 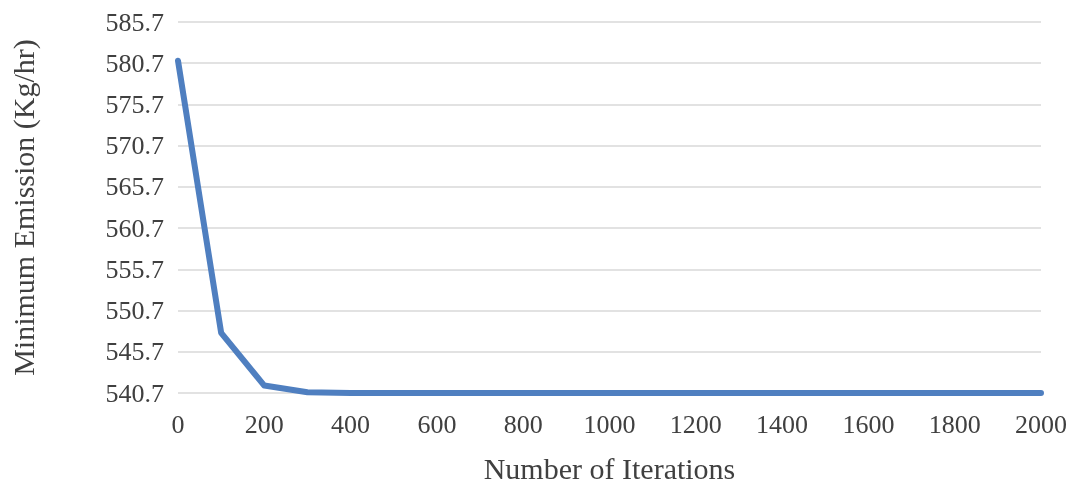 What do you see at coordinates (1041, 424) in the screenshot?
I see `x-tick-label: 2000` at bounding box center [1041, 424].